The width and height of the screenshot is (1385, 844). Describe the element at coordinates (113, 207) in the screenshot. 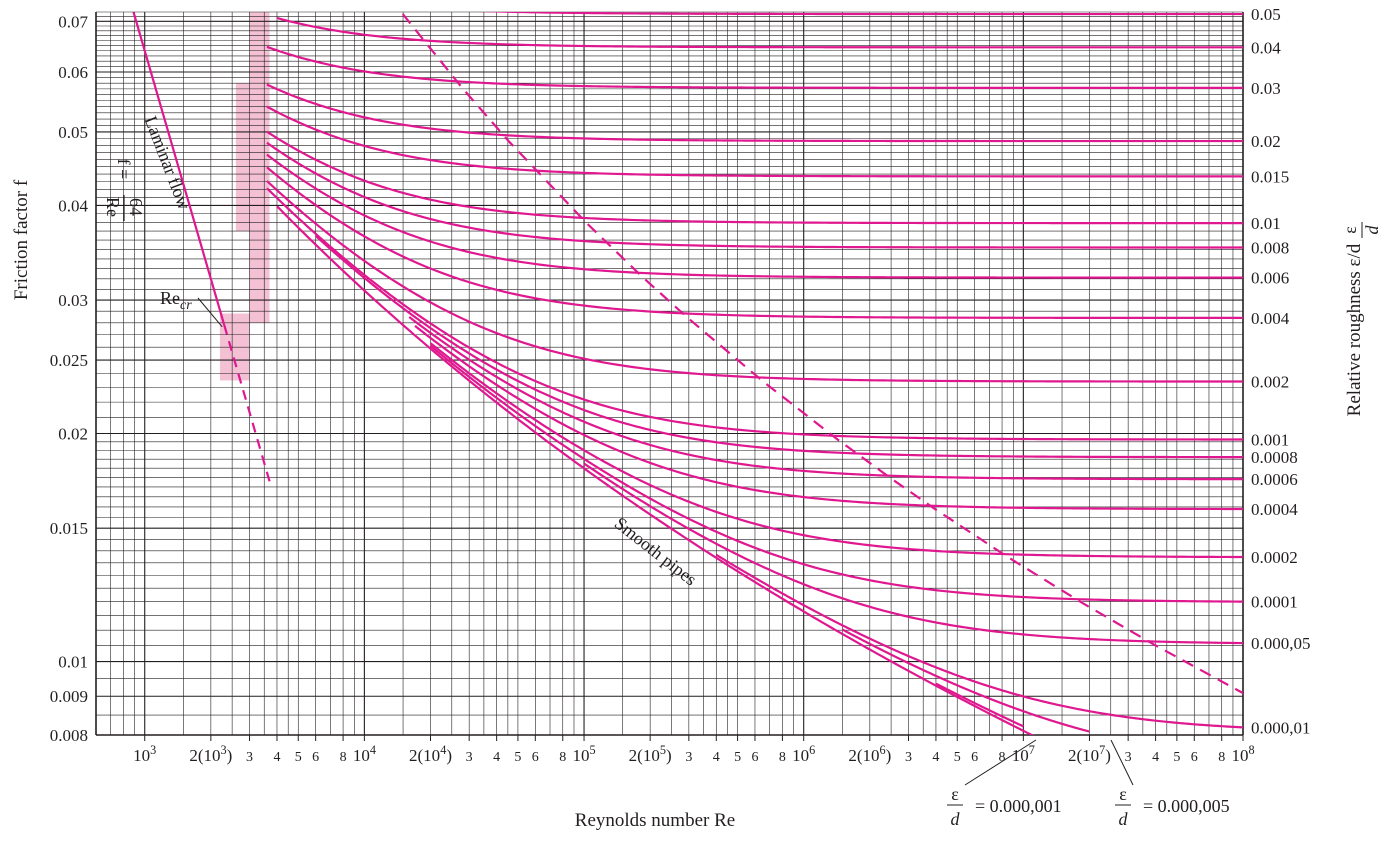

I see `formula-denominator: Re` at that location.